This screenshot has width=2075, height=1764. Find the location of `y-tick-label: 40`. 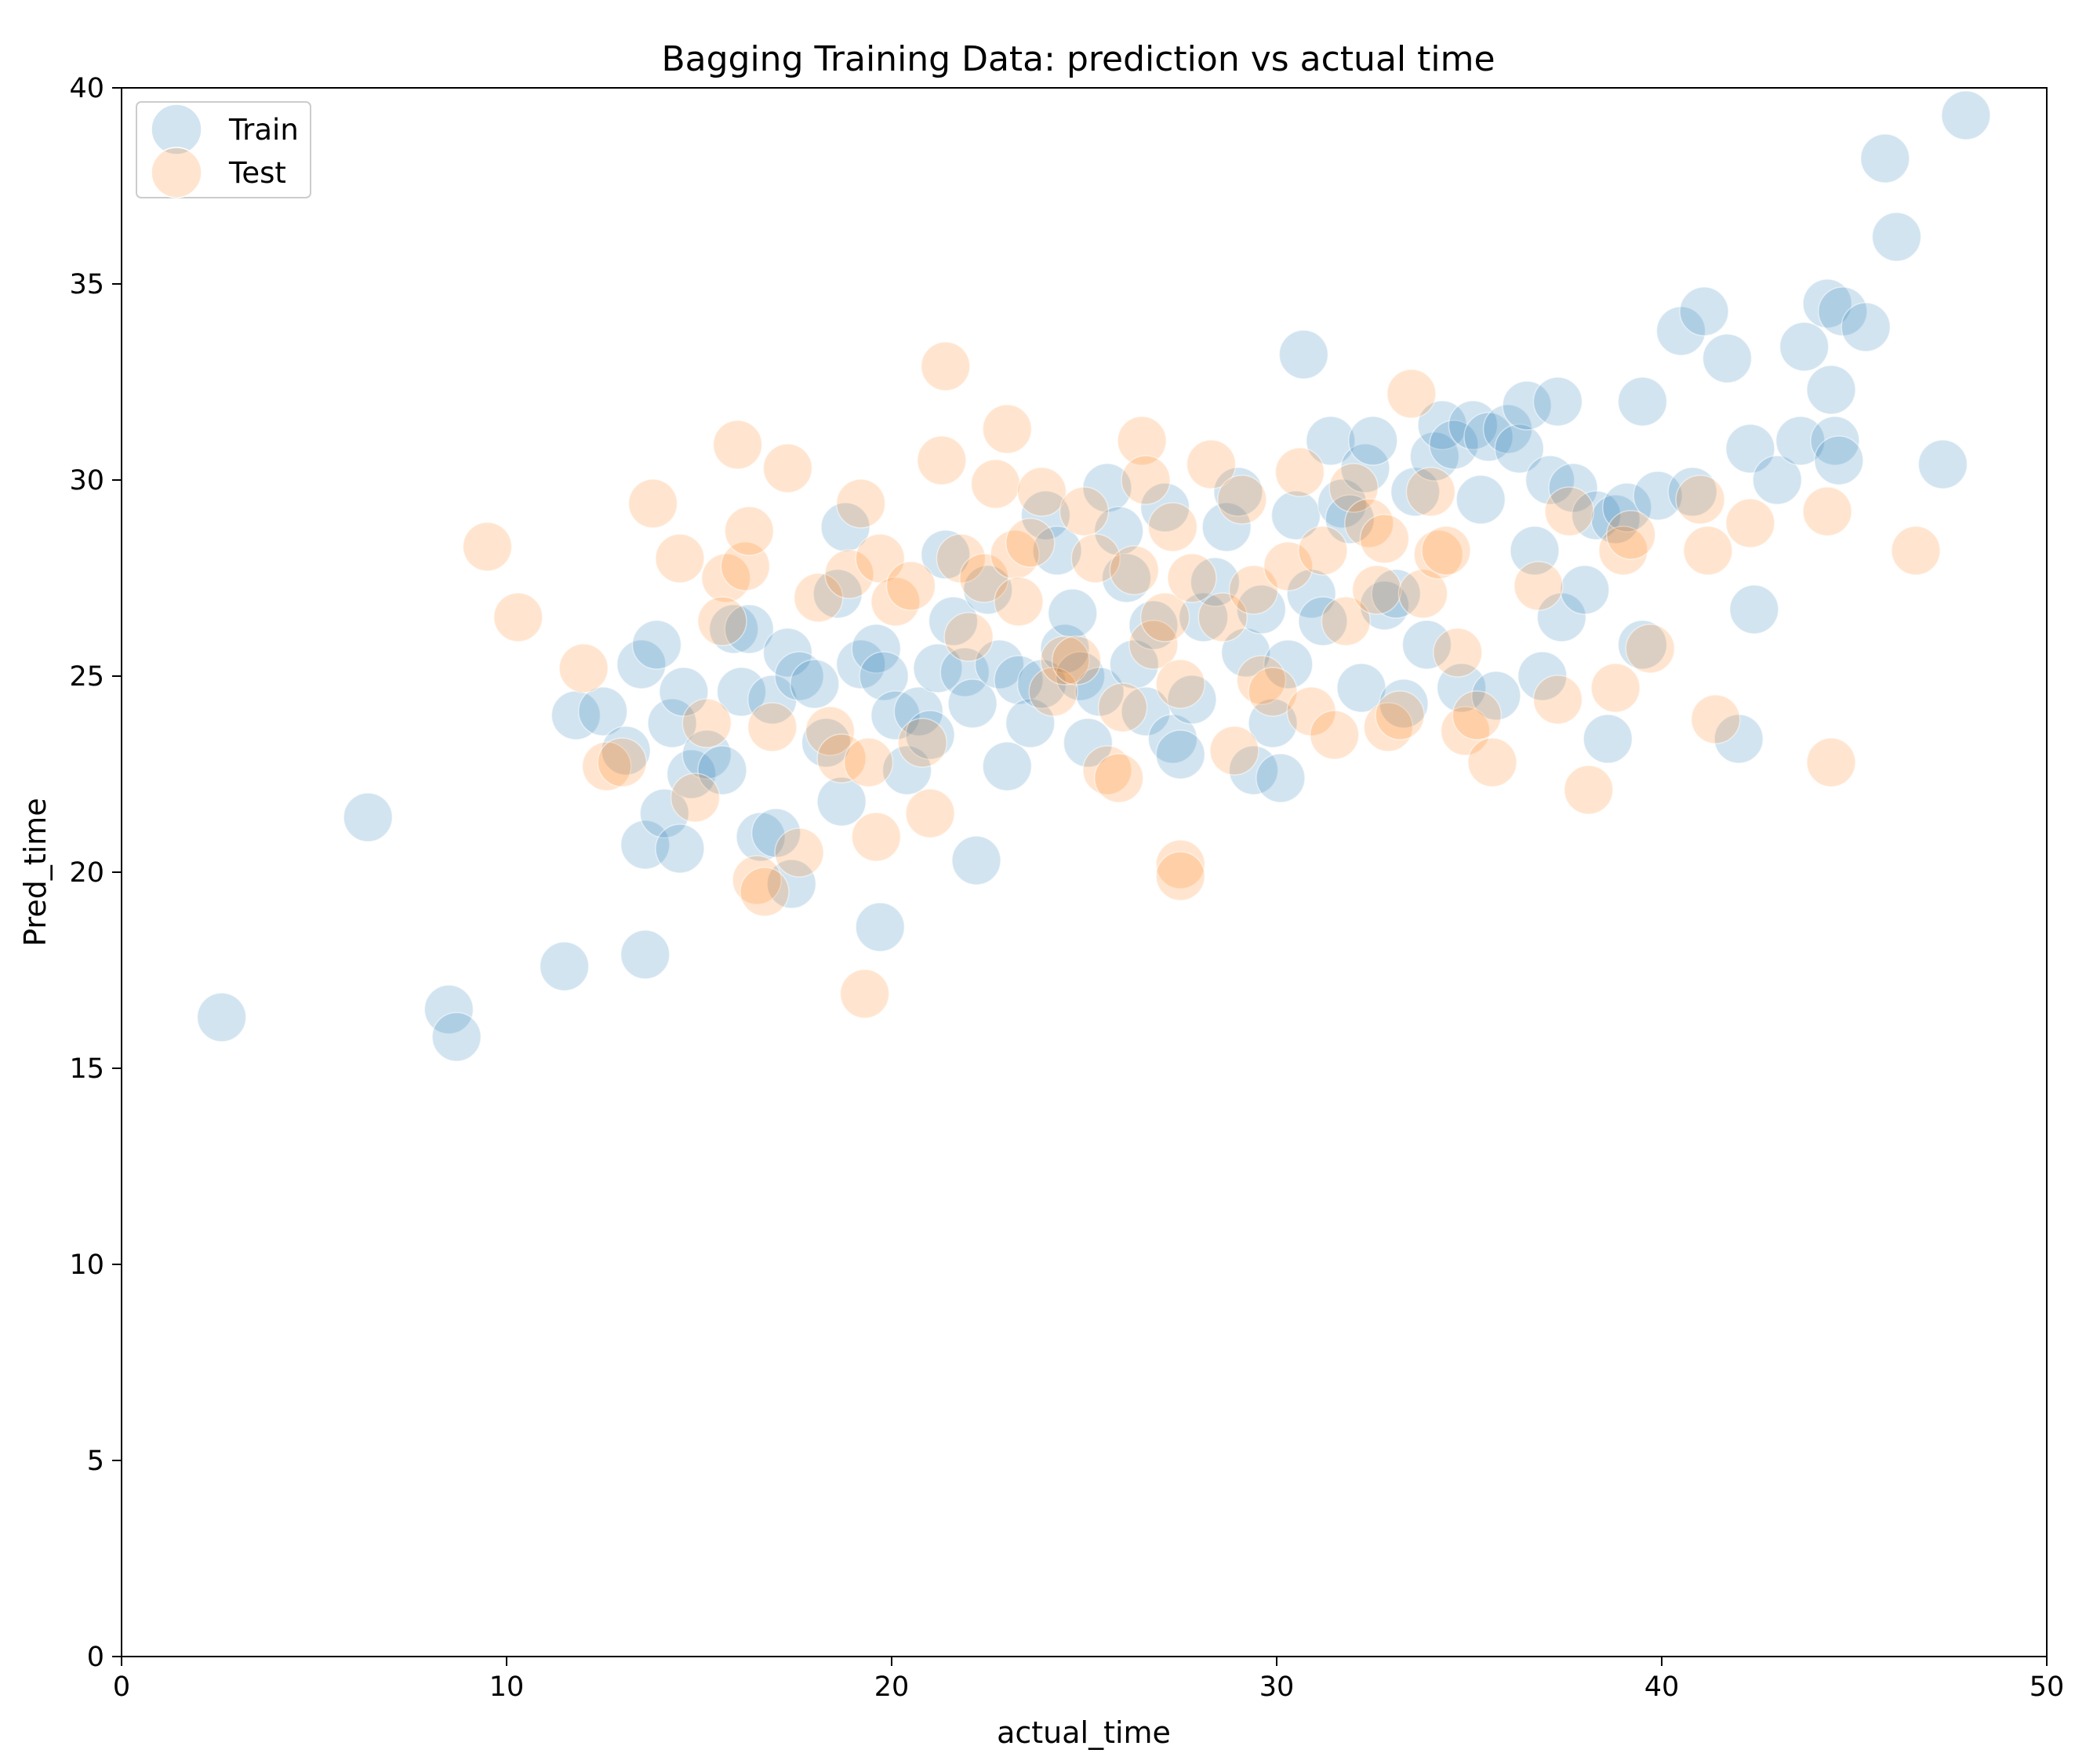

y-tick-label: 40 is located at coordinates (87, 89).